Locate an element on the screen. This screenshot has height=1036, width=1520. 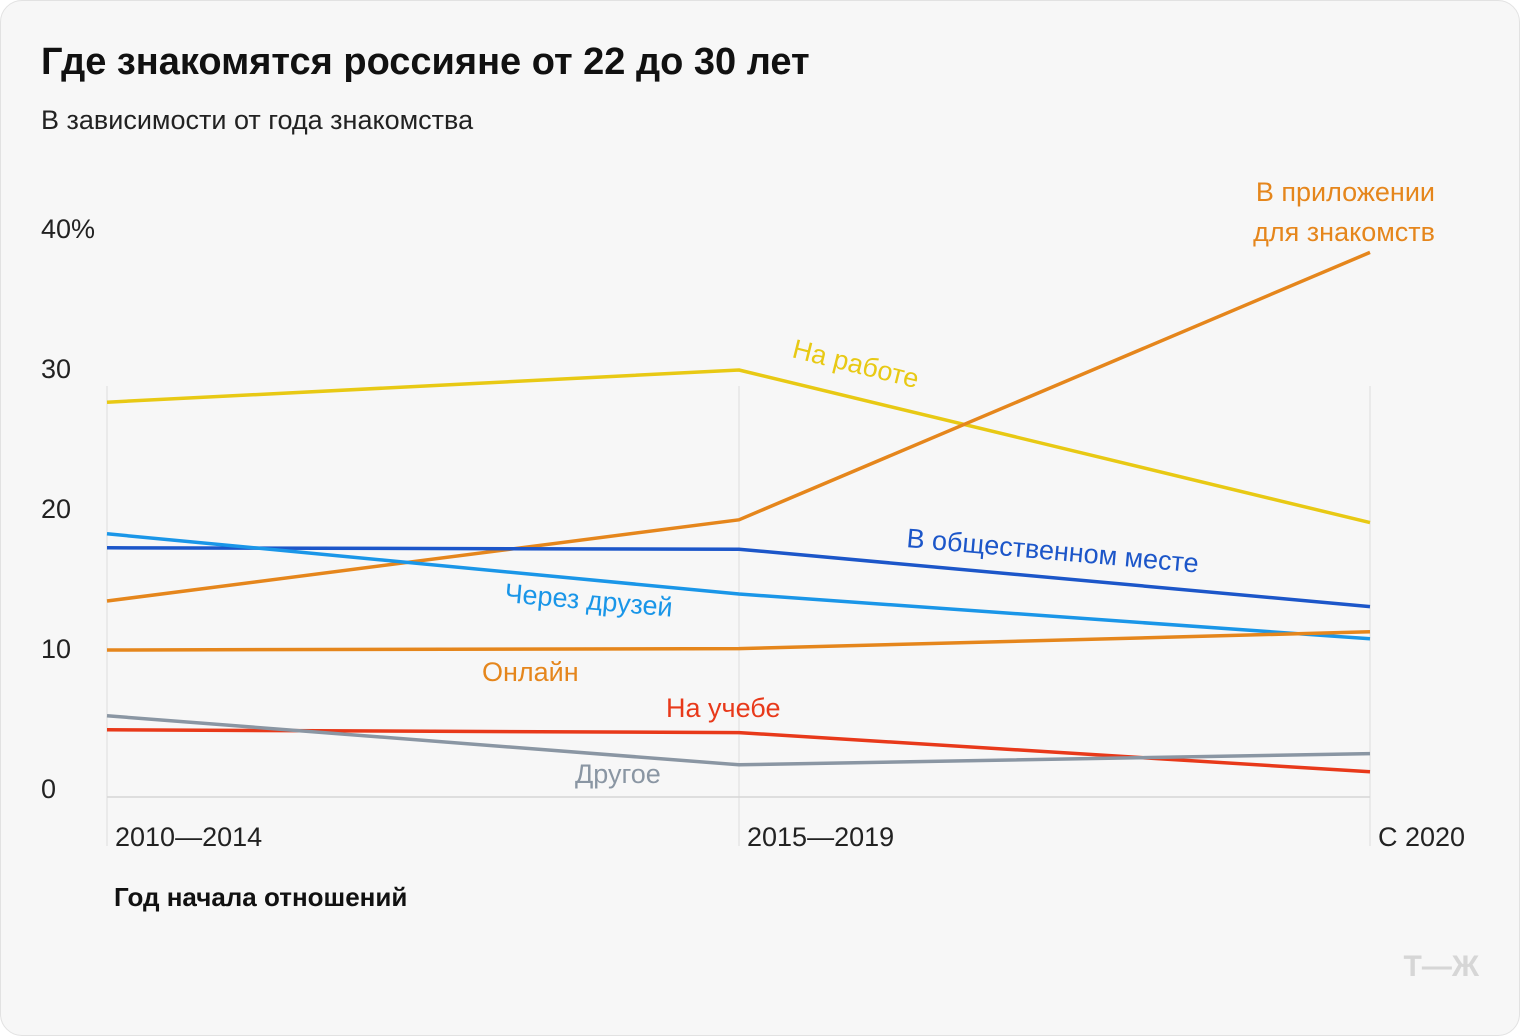
x-axis-title: Год начала отношений is located at coordinates (260, 897).